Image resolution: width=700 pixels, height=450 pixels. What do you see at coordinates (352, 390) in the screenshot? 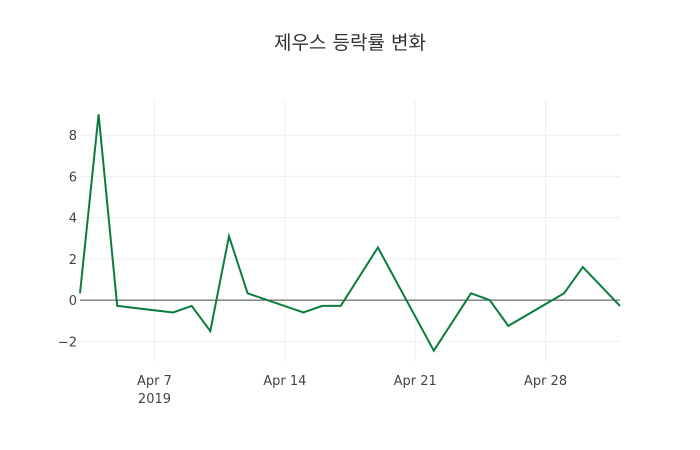
I see `x-axis-ticks: Apr 7 2019 Apr 14 Apr 21 Apr 28` at bounding box center [352, 390].